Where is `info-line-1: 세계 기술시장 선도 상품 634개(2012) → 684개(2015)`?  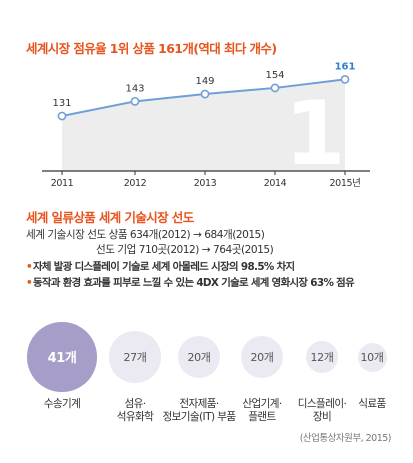 info-line-1: 세계 기술시장 선도 상품 634개(2012) → 684개(2015) is located at coordinates (145, 235).